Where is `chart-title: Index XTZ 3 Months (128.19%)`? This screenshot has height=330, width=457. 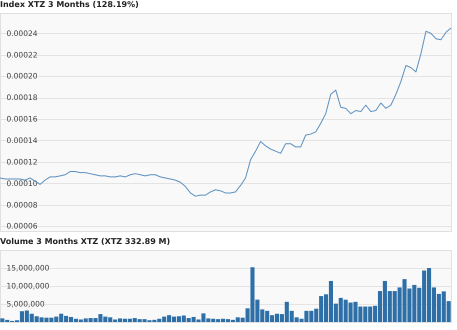 chart-title: Index XTZ 3 Months (128.19%) is located at coordinates (69, 4).